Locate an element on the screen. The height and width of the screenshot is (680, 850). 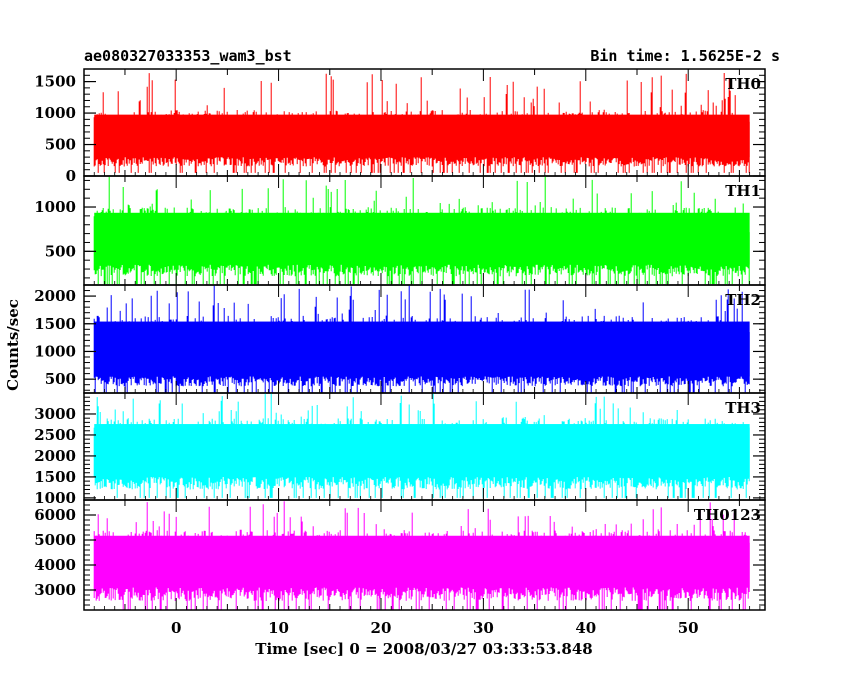
series-line-th0 is located at coordinates (421, 123).